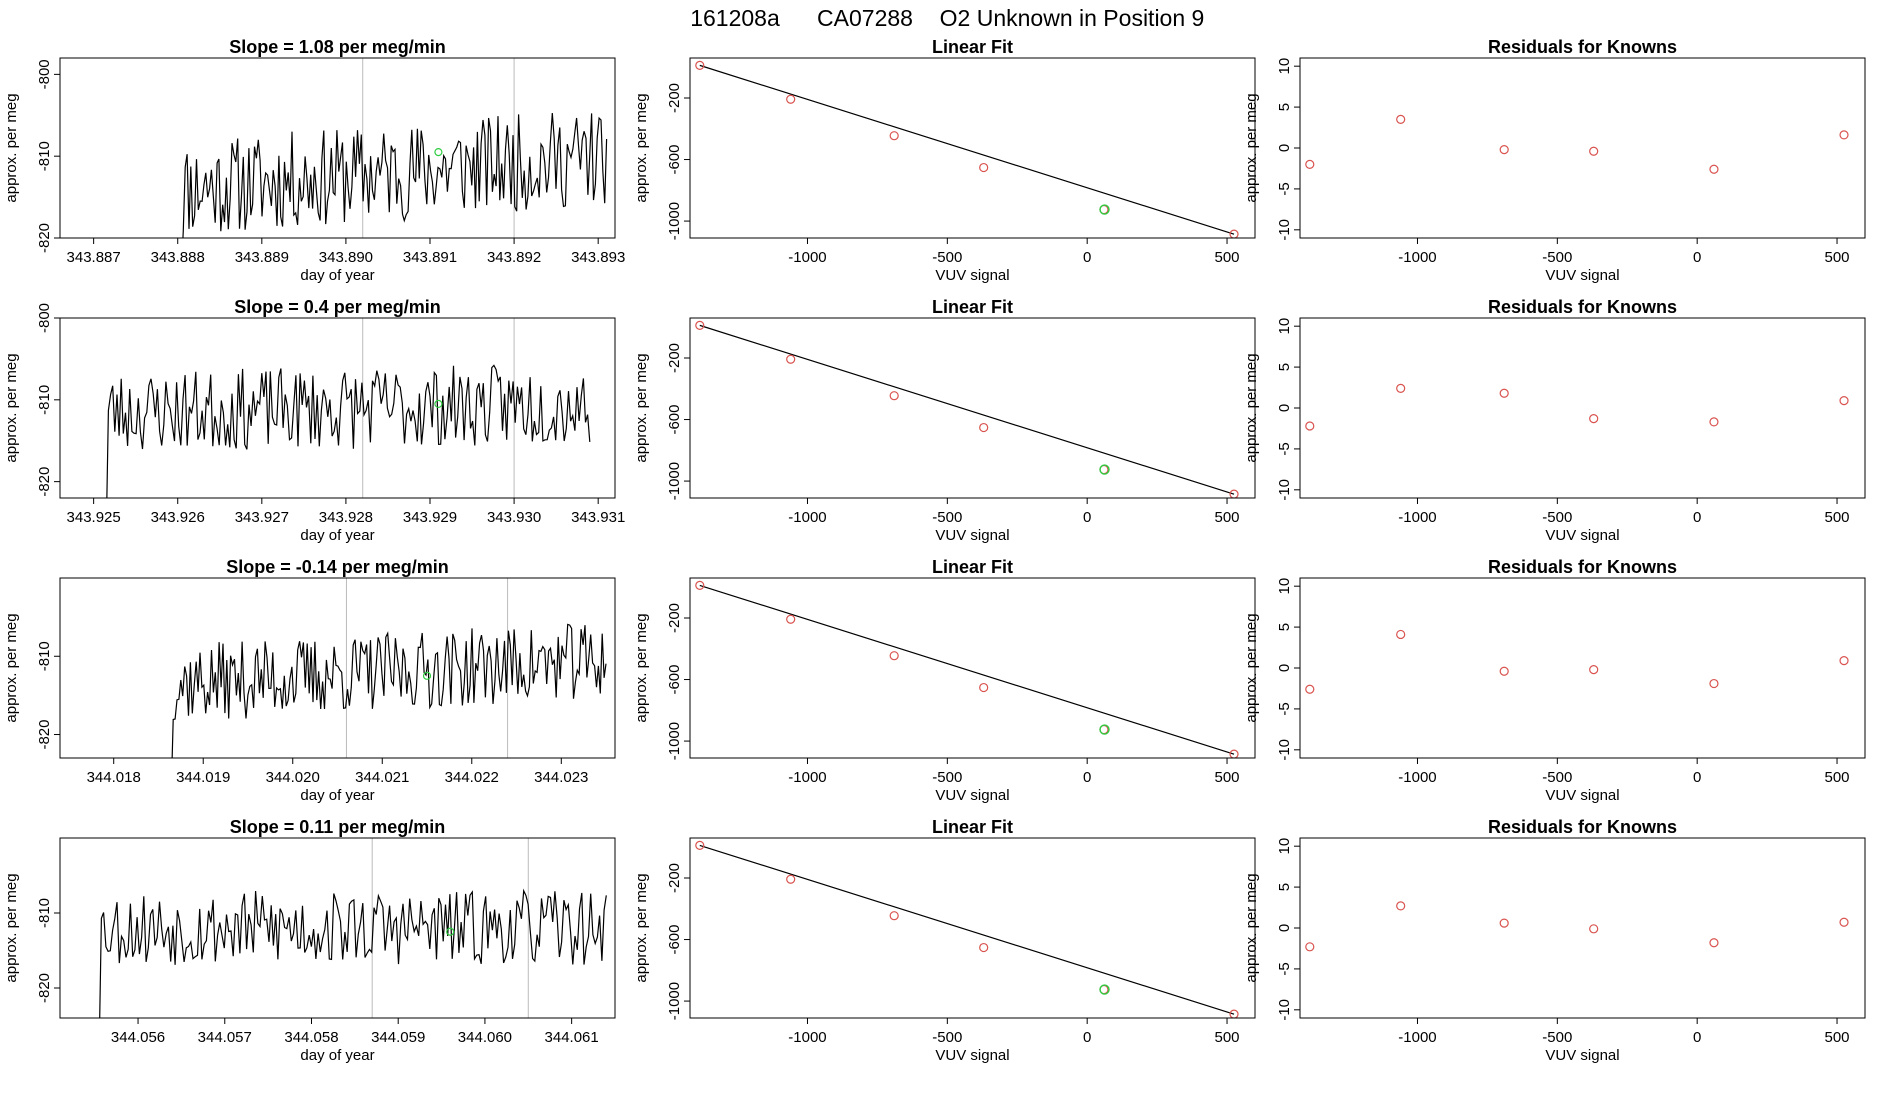 The width and height of the screenshot is (1900, 1100). What do you see at coordinates (262, 257) in the screenshot?
I see `x-tick-label: 343.889` at bounding box center [262, 257].